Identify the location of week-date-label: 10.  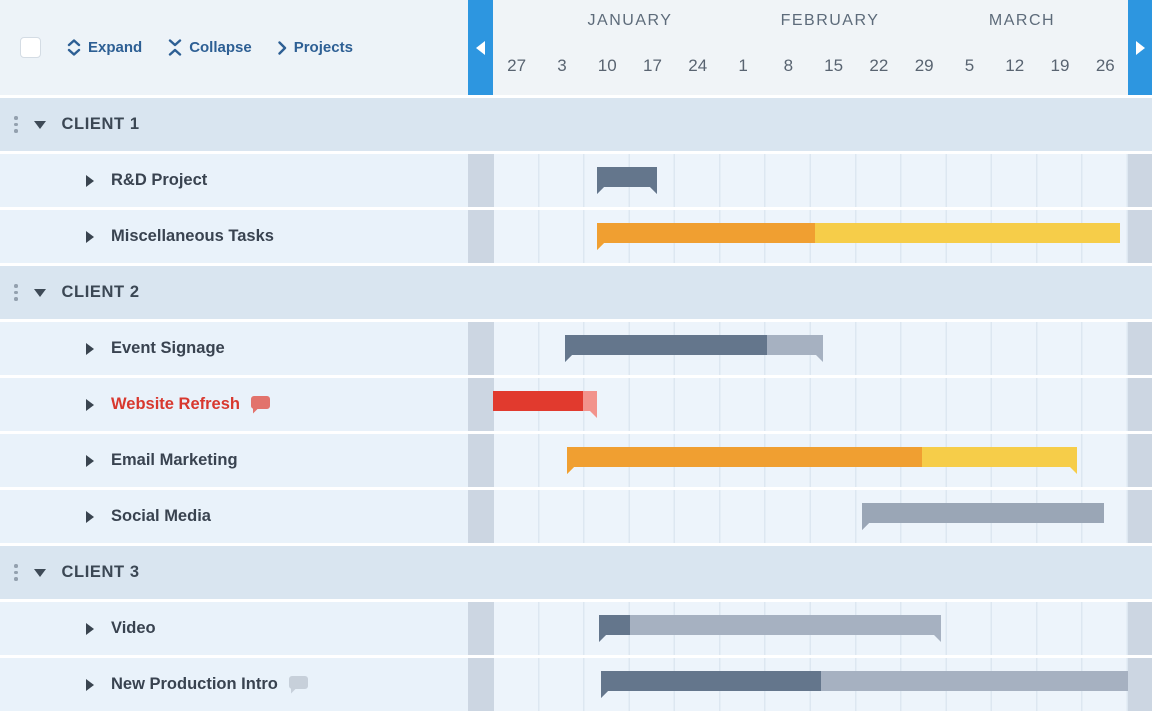
(607, 65).